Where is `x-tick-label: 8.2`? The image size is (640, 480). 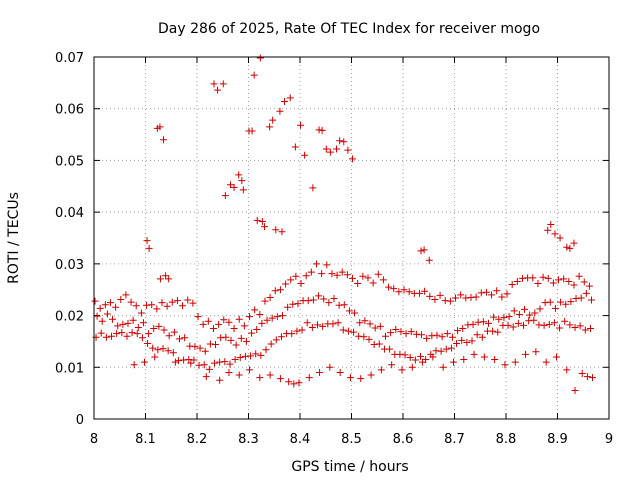
x-tick-label: 8.2 is located at coordinates (197, 439).